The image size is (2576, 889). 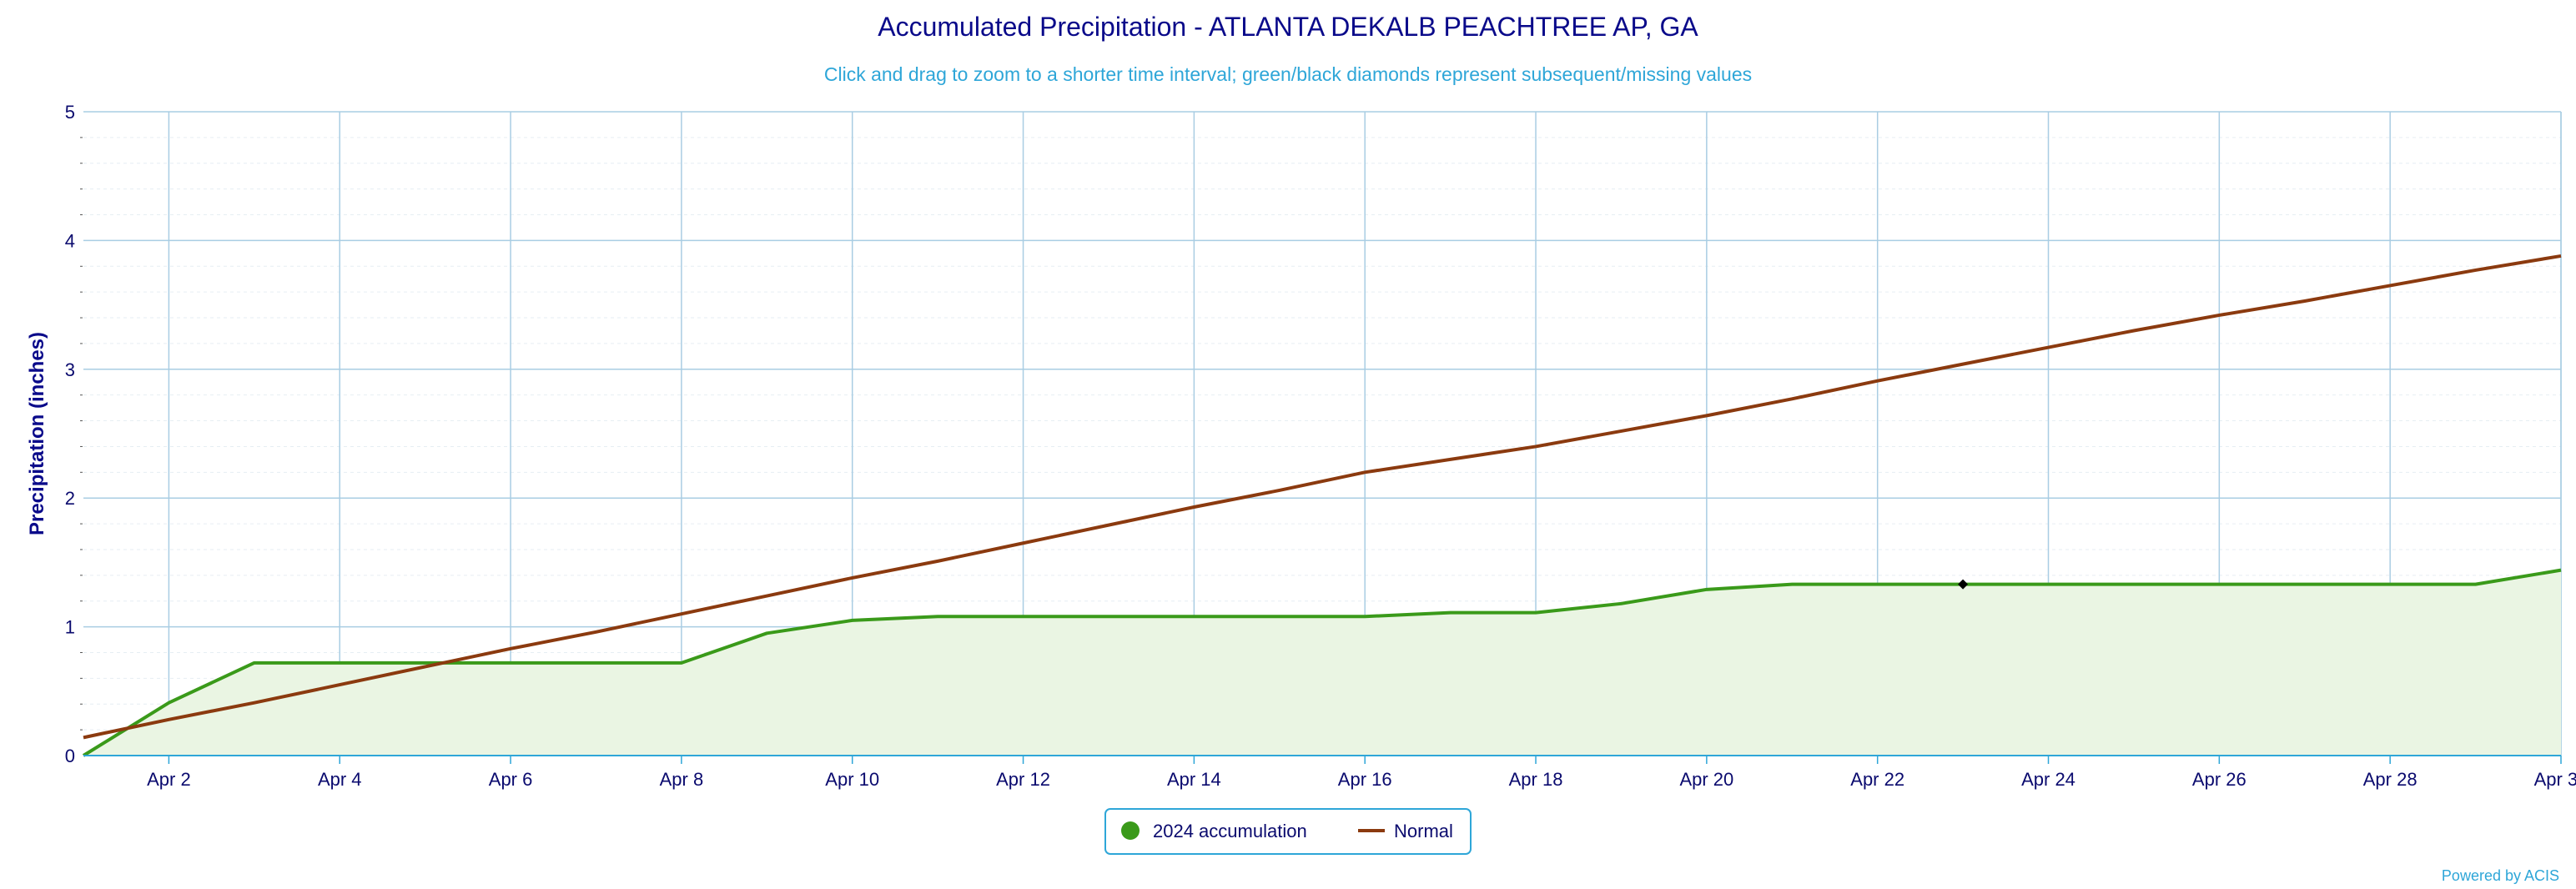 I want to click on legend-box, so click(x=1288, y=831).